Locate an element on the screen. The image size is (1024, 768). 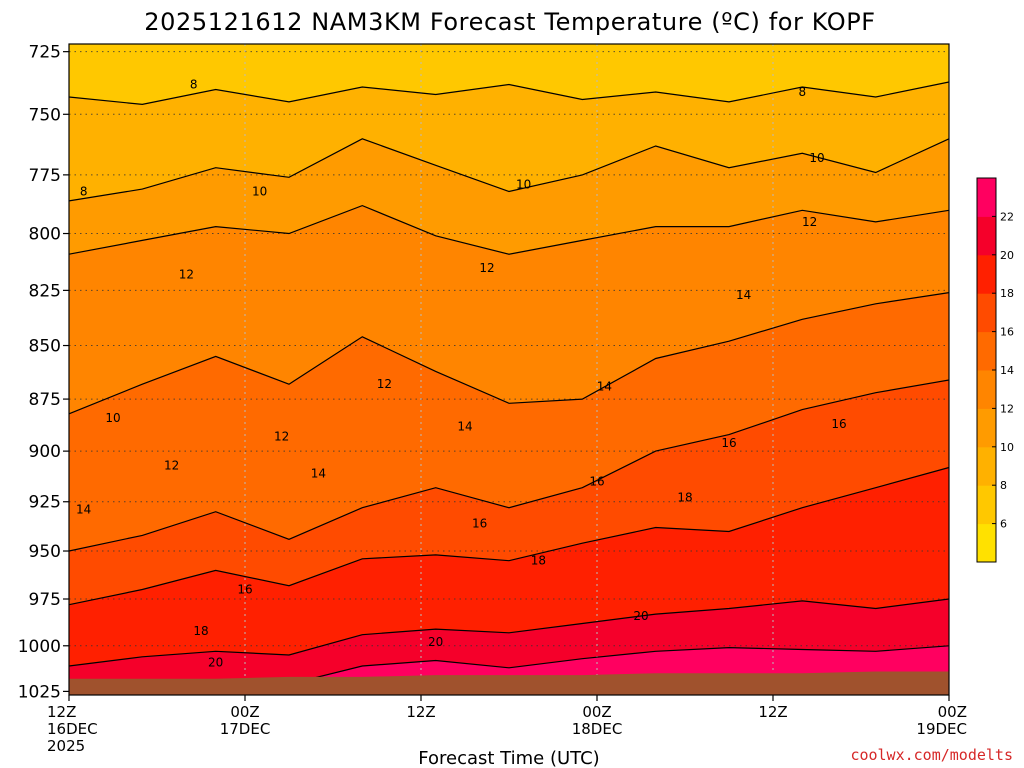
y-tick-label-925: 925 is located at coordinates (45, 503).